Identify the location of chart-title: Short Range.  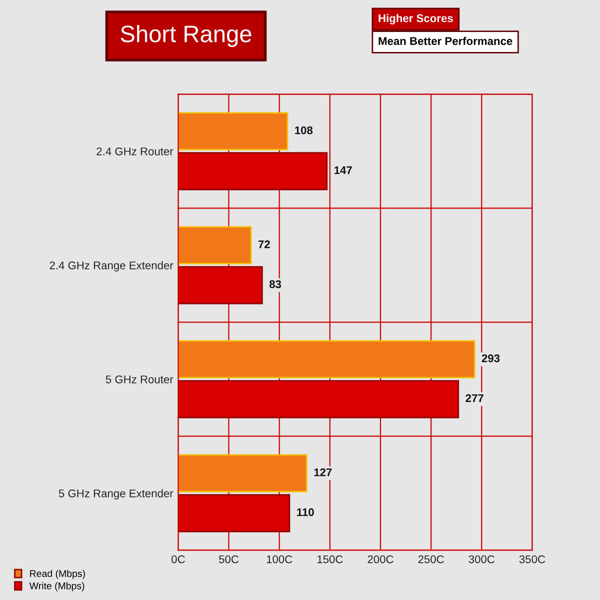
(186, 36).